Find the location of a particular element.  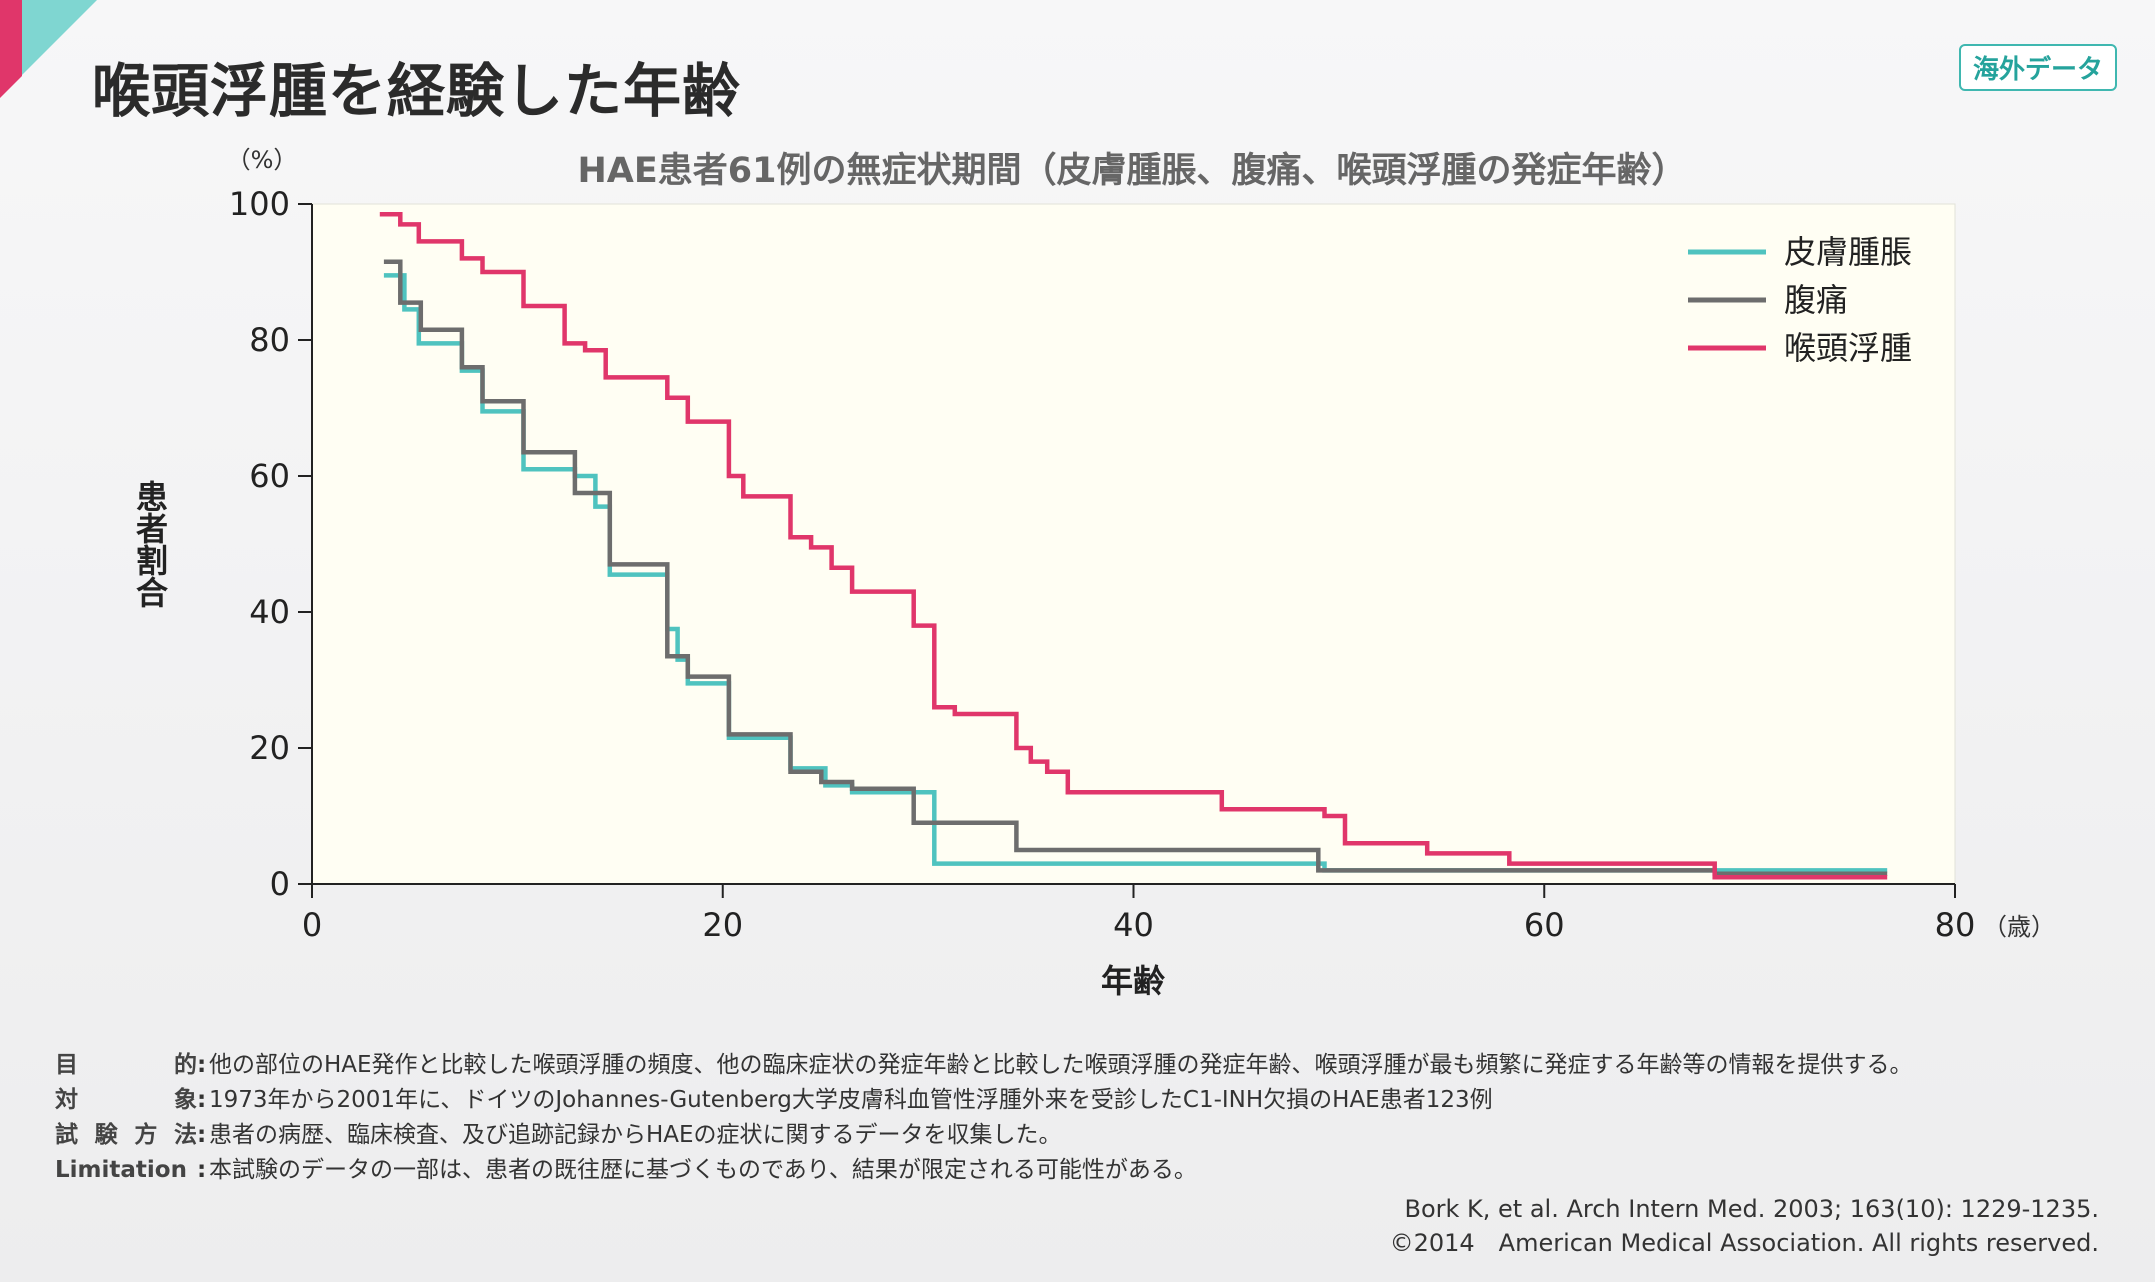

x-tick-label: 60 is located at coordinates (1544, 925).